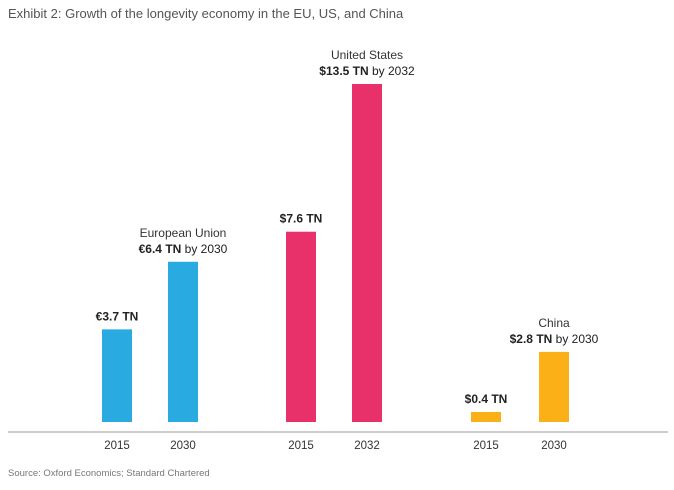 The width and height of the screenshot is (674, 490). Describe the element at coordinates (554, 386) in the screenshot. I see `bar-china-2030` at that location.